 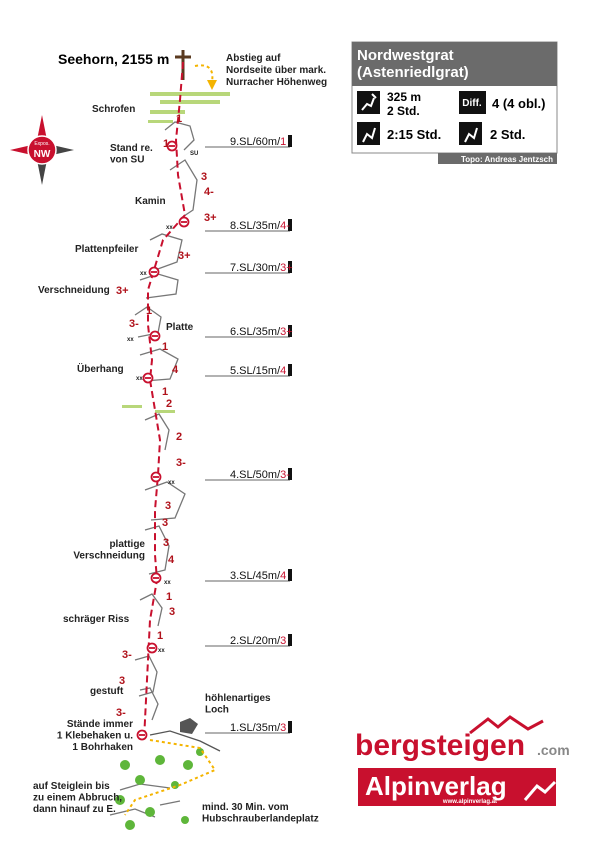 I want to click on feature-label: plattige, so click(x=127, y=544).